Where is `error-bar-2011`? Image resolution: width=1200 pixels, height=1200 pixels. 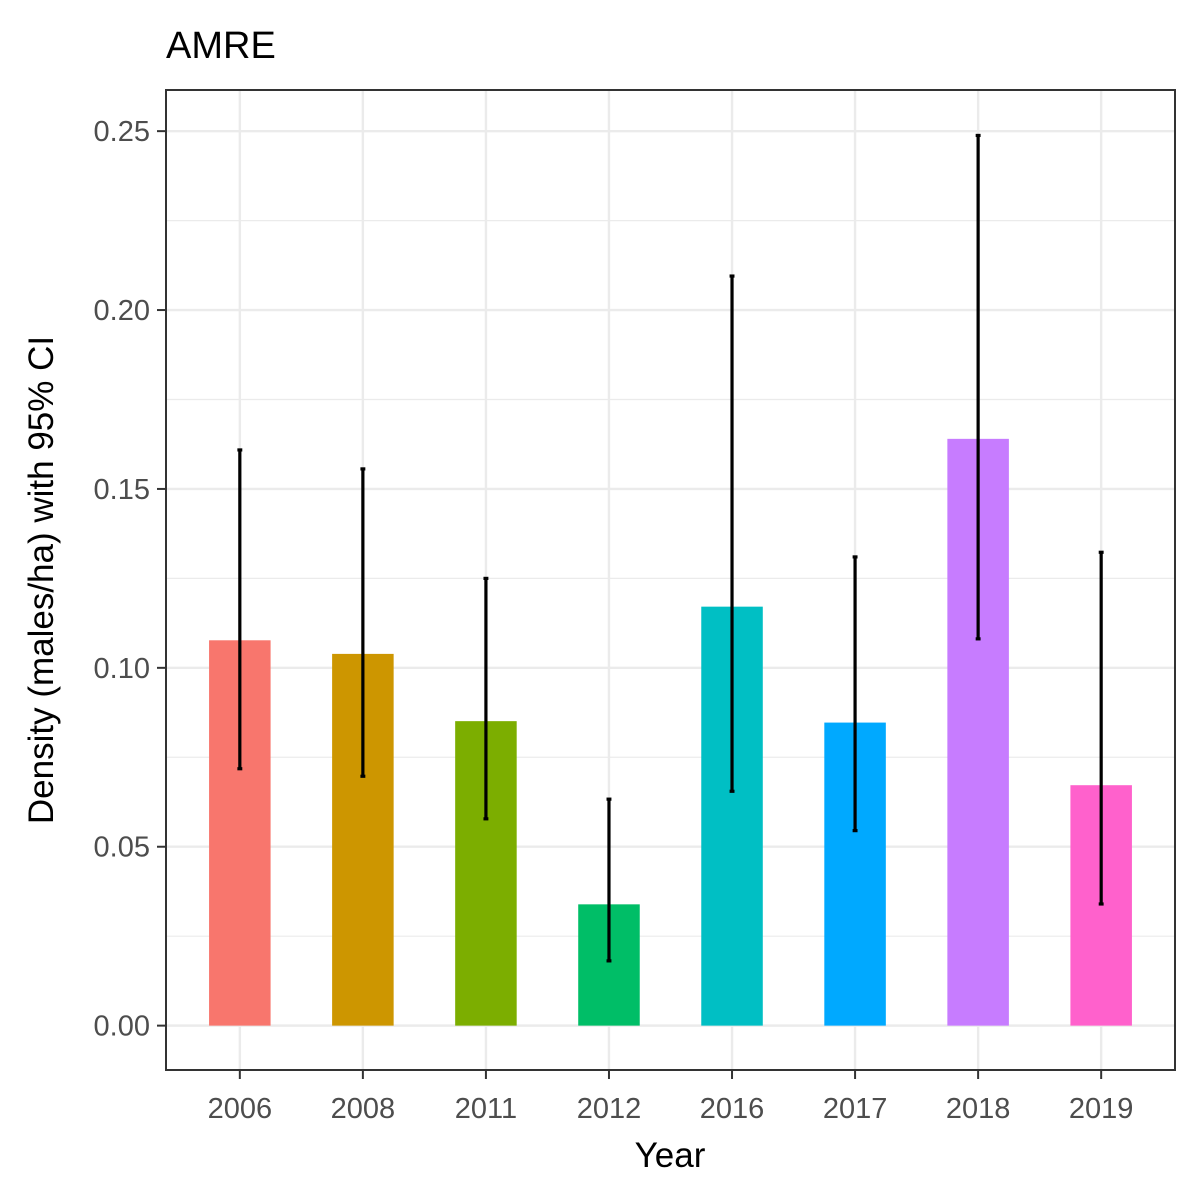 error-bar-2011 is located at coordinates (486, 698).